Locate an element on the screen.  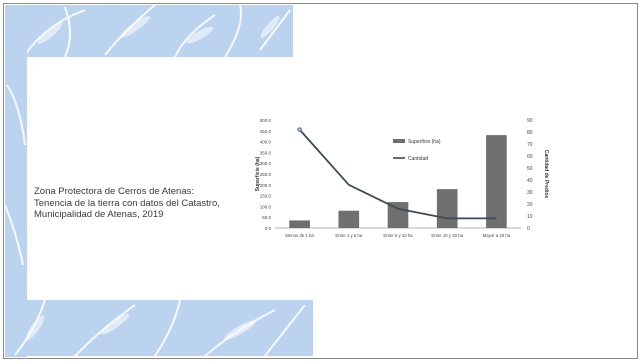
y-tick-label: 450.0 is located at coordinates (266, 131).